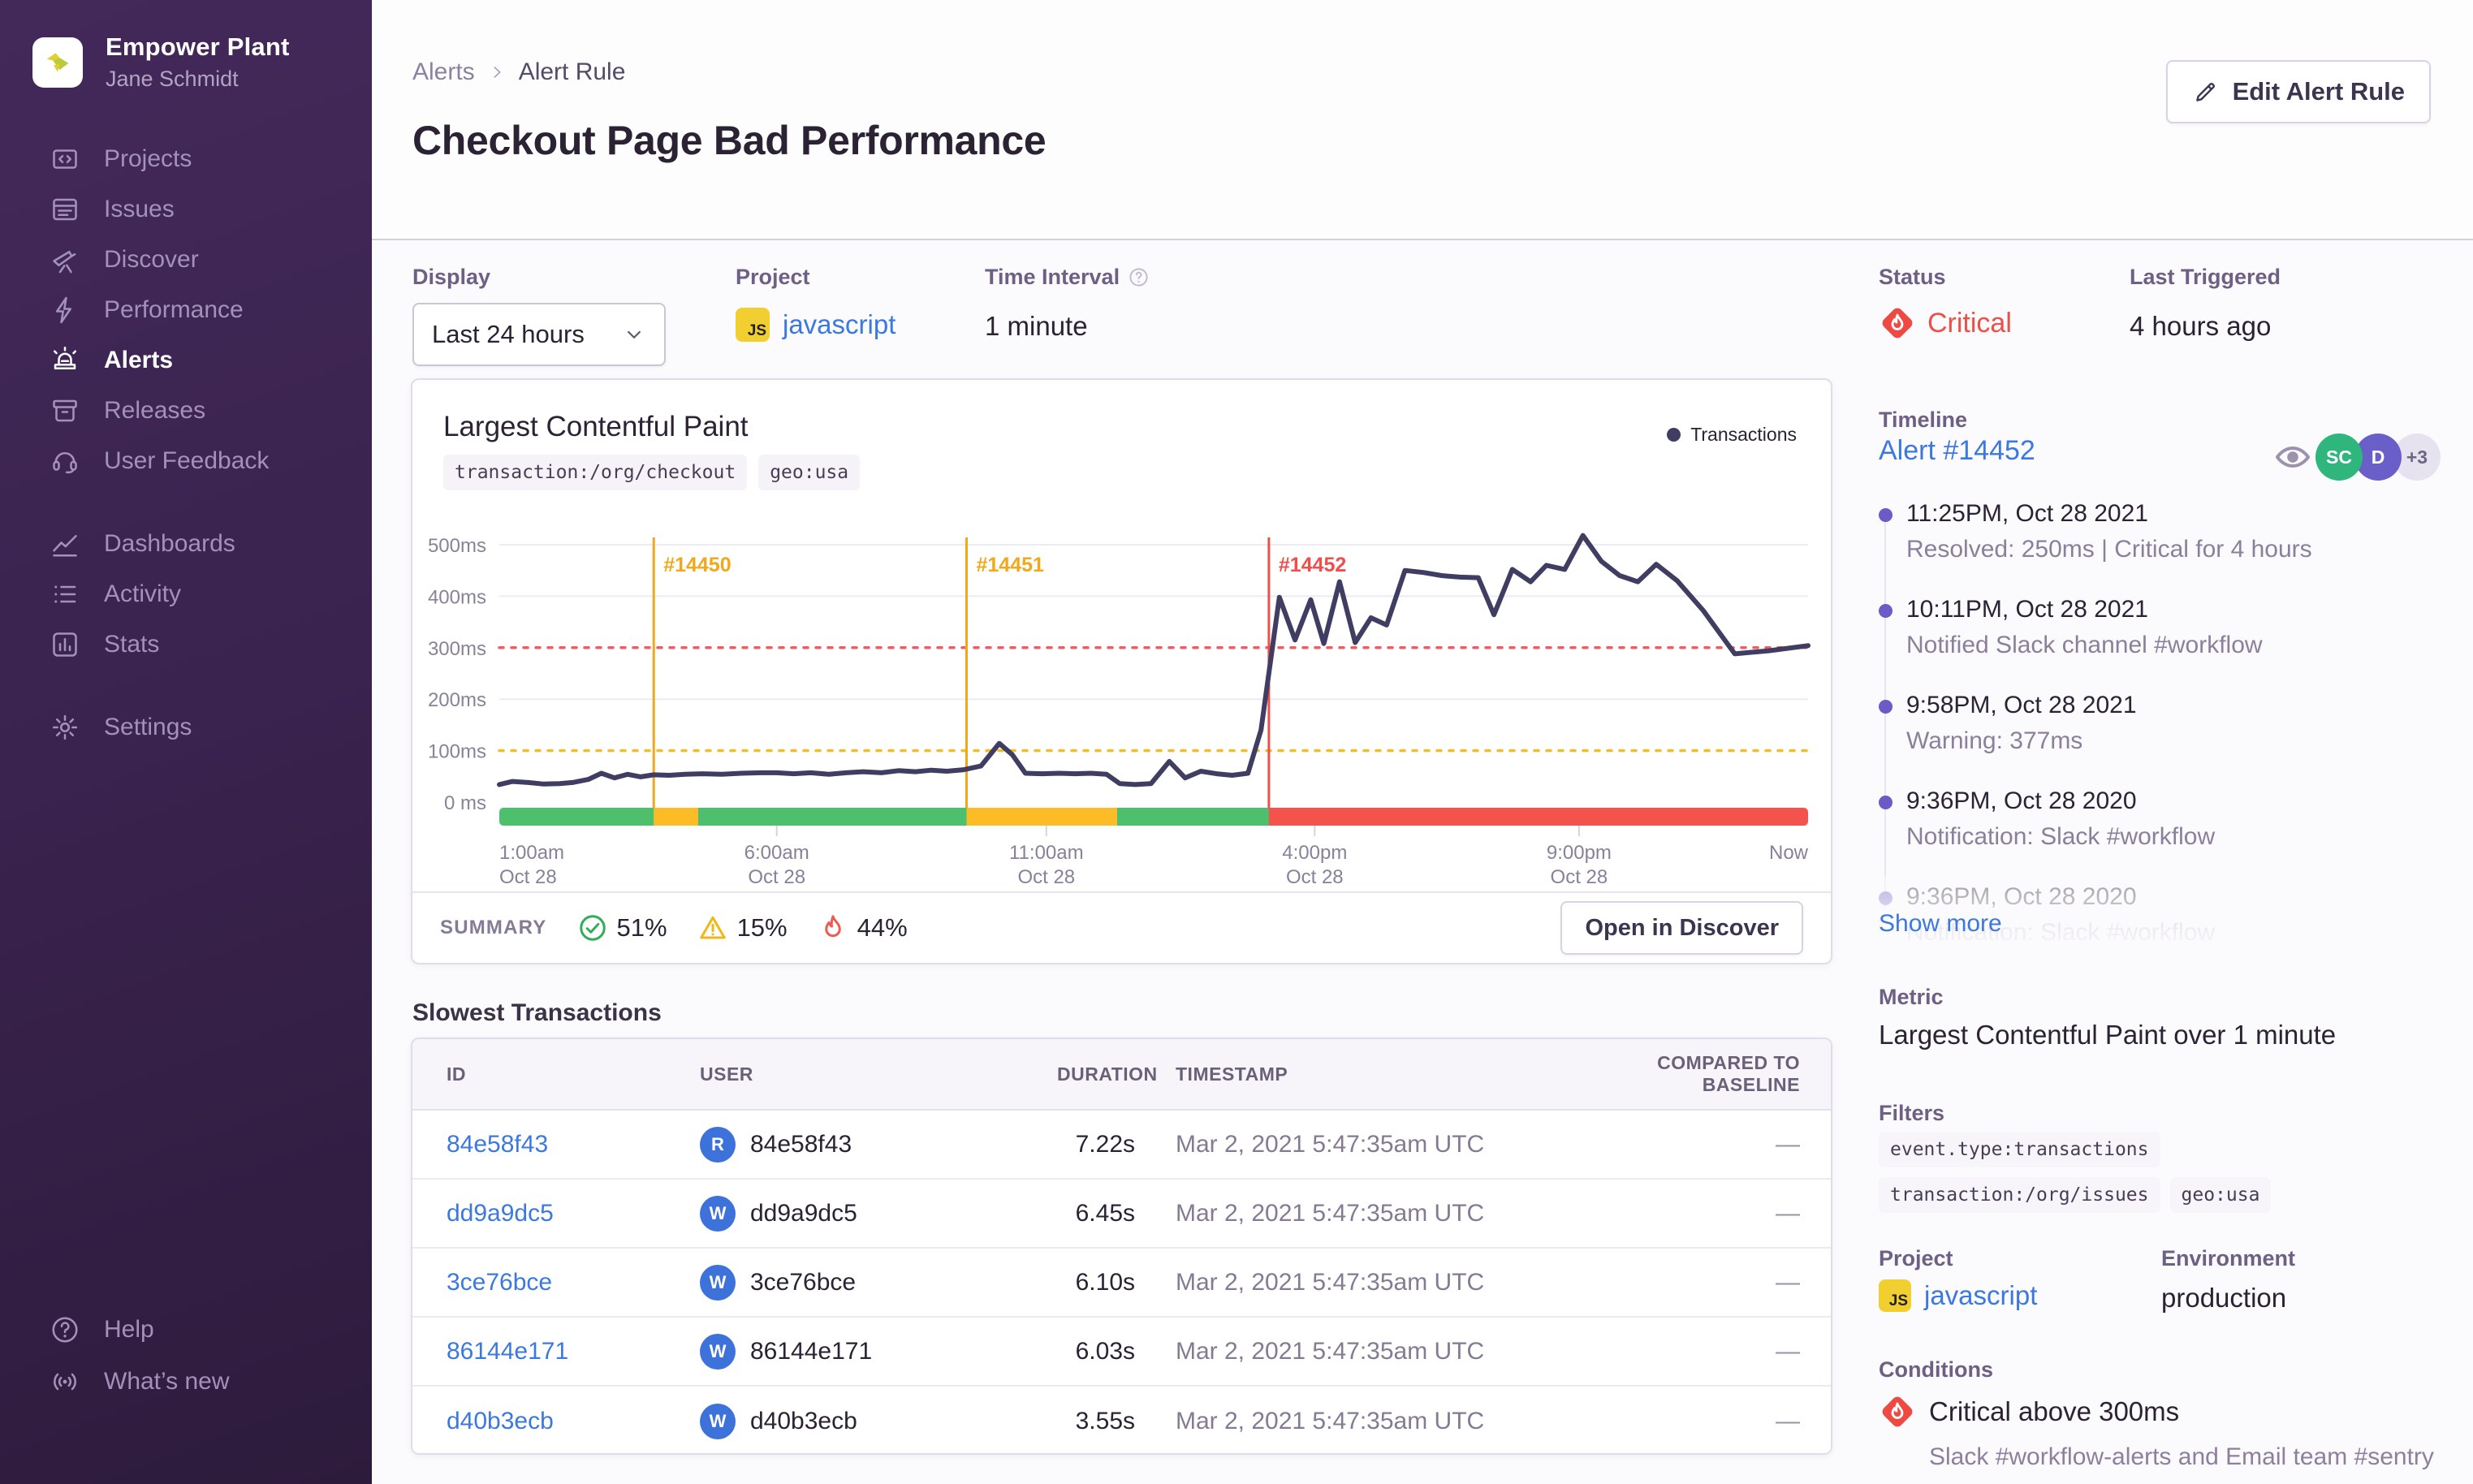  What do you see at coordinates (170, 543) in the screenshot?
I see `sidebar-item-label: Dashboards` at bounding box center [170, 543].